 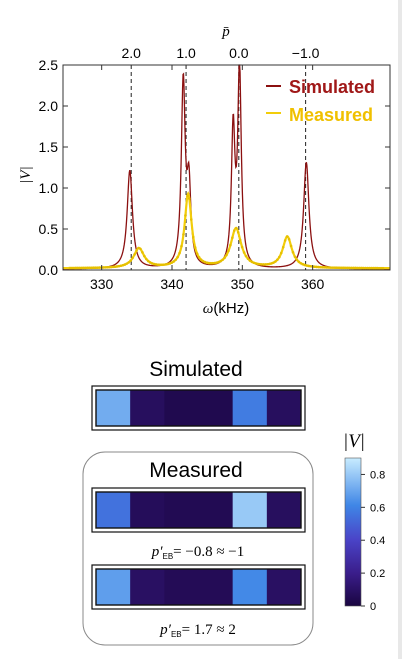 What do you see at coordinates (49, 147) in the screenshot?
I see `y-tick-label: 1.5` at bounding box center [49, 147].